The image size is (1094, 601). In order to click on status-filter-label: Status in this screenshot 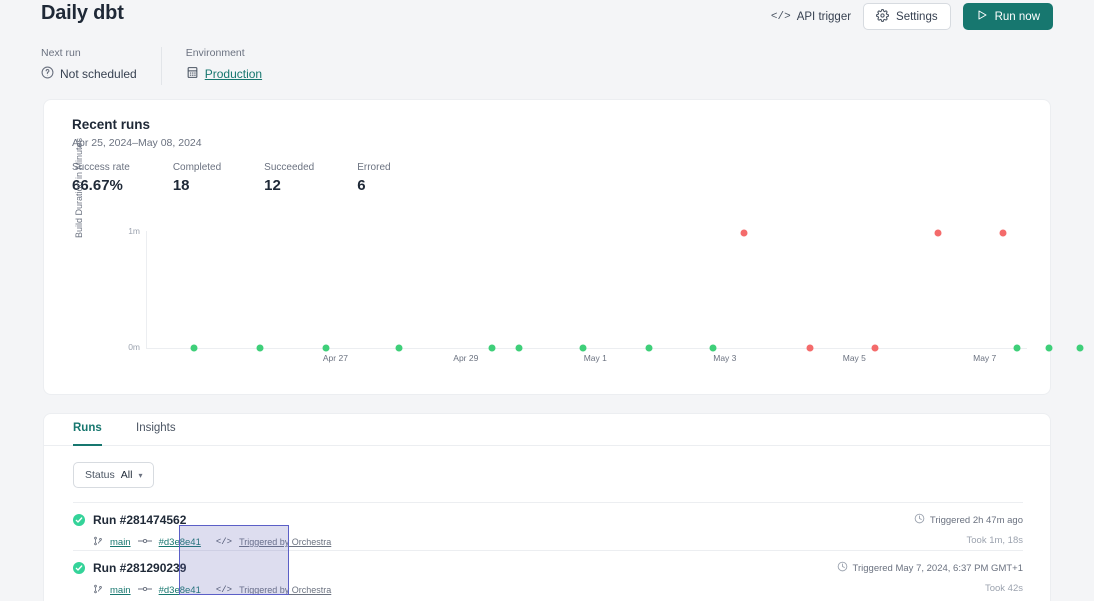, I will do `click(100, 475)`.